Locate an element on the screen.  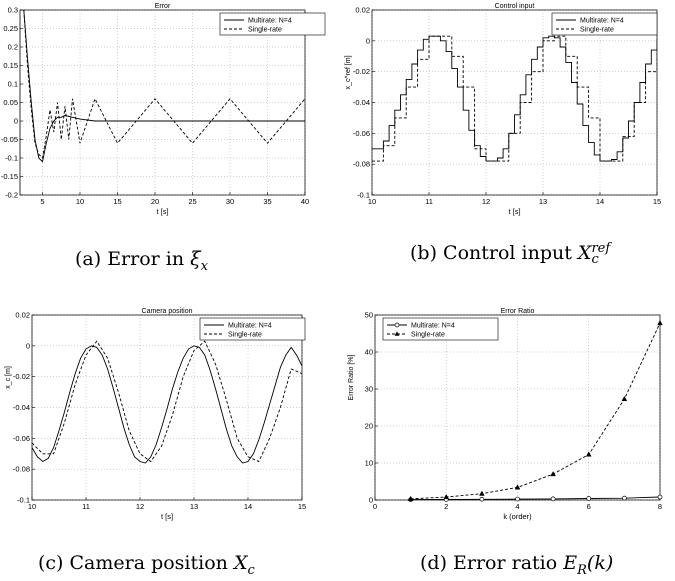
caption-d-subscript: R is located at coordinates (582, 570).